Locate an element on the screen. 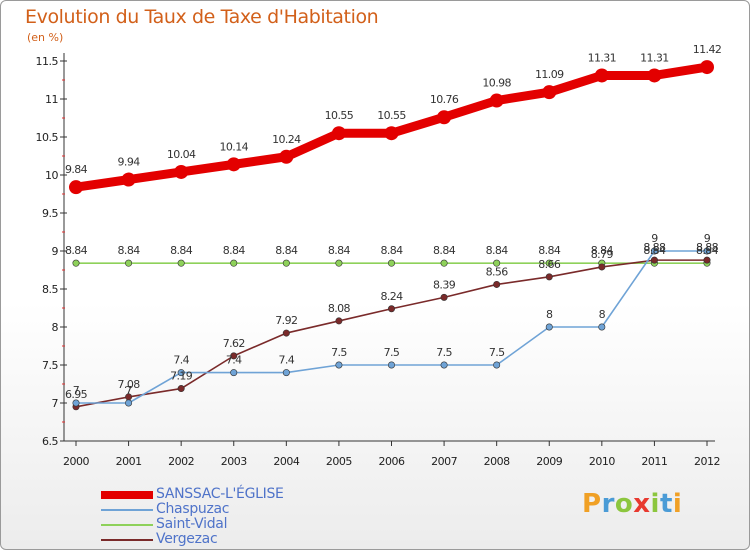  data-label: 8 is located at coordinates (549, 314).